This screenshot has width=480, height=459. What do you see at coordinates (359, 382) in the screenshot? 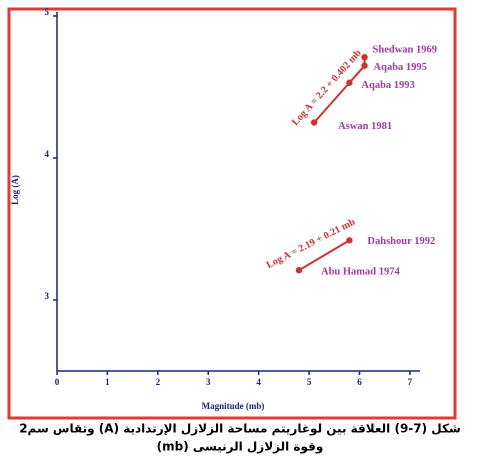
I see `x-tick-label: 6` at bounding box center [359, 382].